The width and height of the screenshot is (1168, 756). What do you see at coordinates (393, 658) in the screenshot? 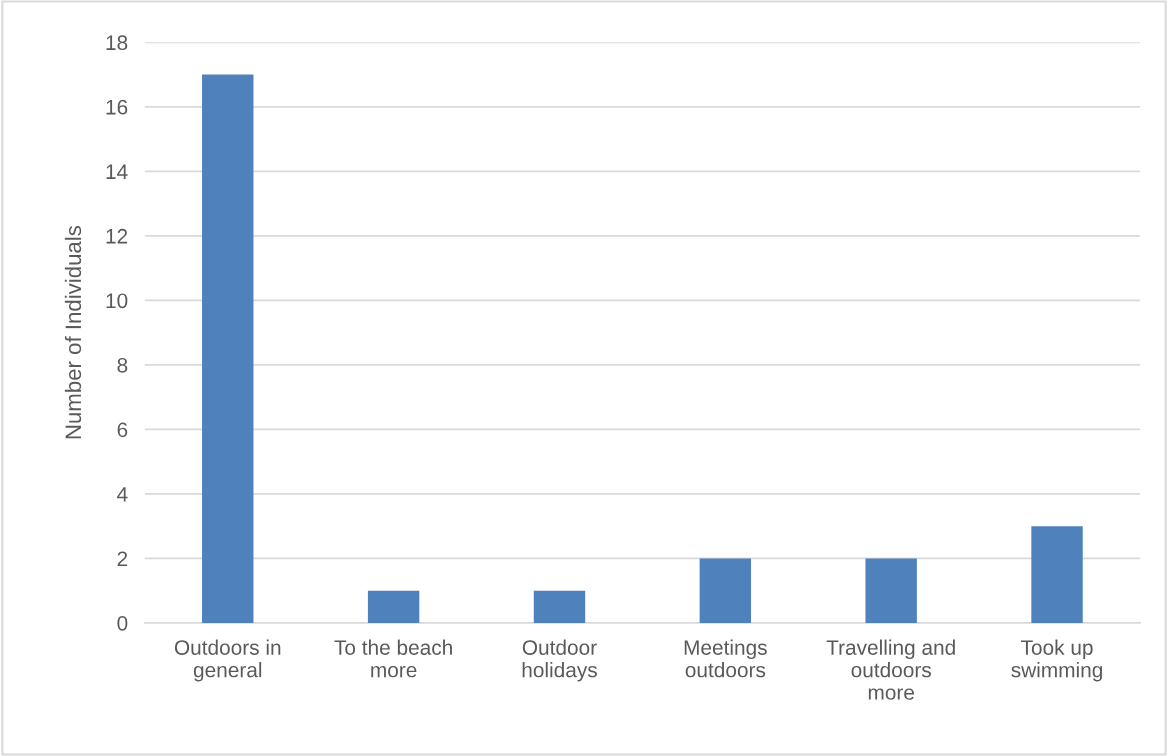
I see `x-tick-label: To the beach more` at bounding box center [393, 658].